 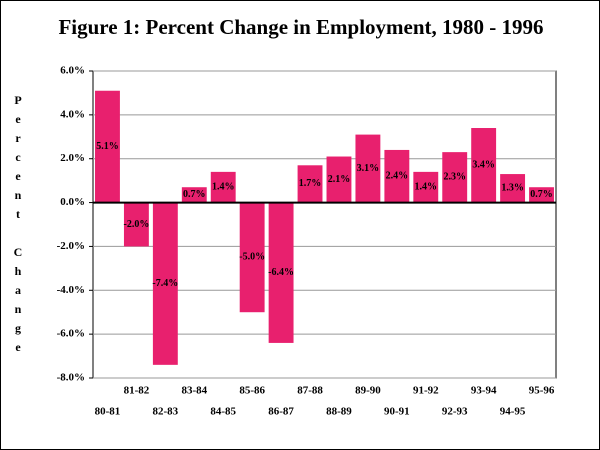 I want to click on value-label: -5.0%, so click(x=252, y=257).